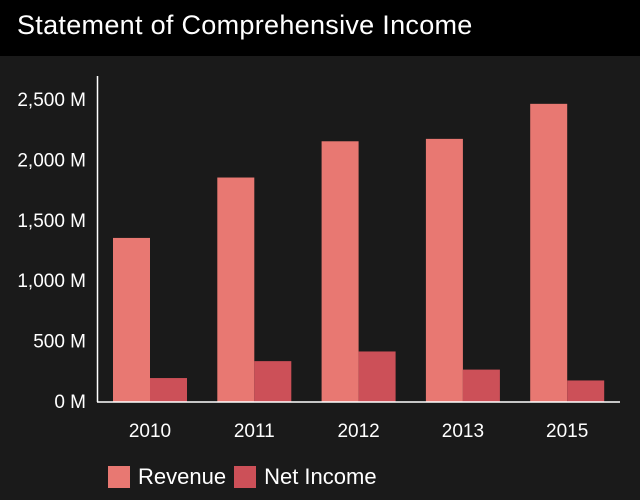 The height and width of the screenshot is (500, 640). What do you see at coordinates (51, 100) in the screenshot?
I see `y-tick-label: 2,500 M` at bounding box center [51, 100].